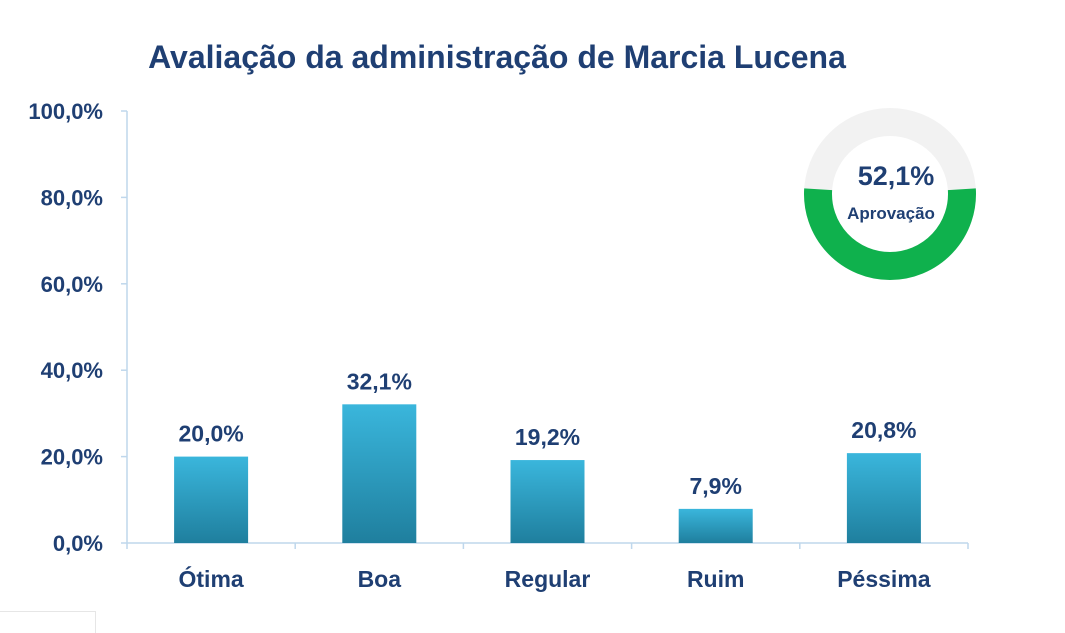 Image resolution: width=1065 pixels, height=633 pixels. I want to click on y-tick-label: 100,0%, so click(65, 111).